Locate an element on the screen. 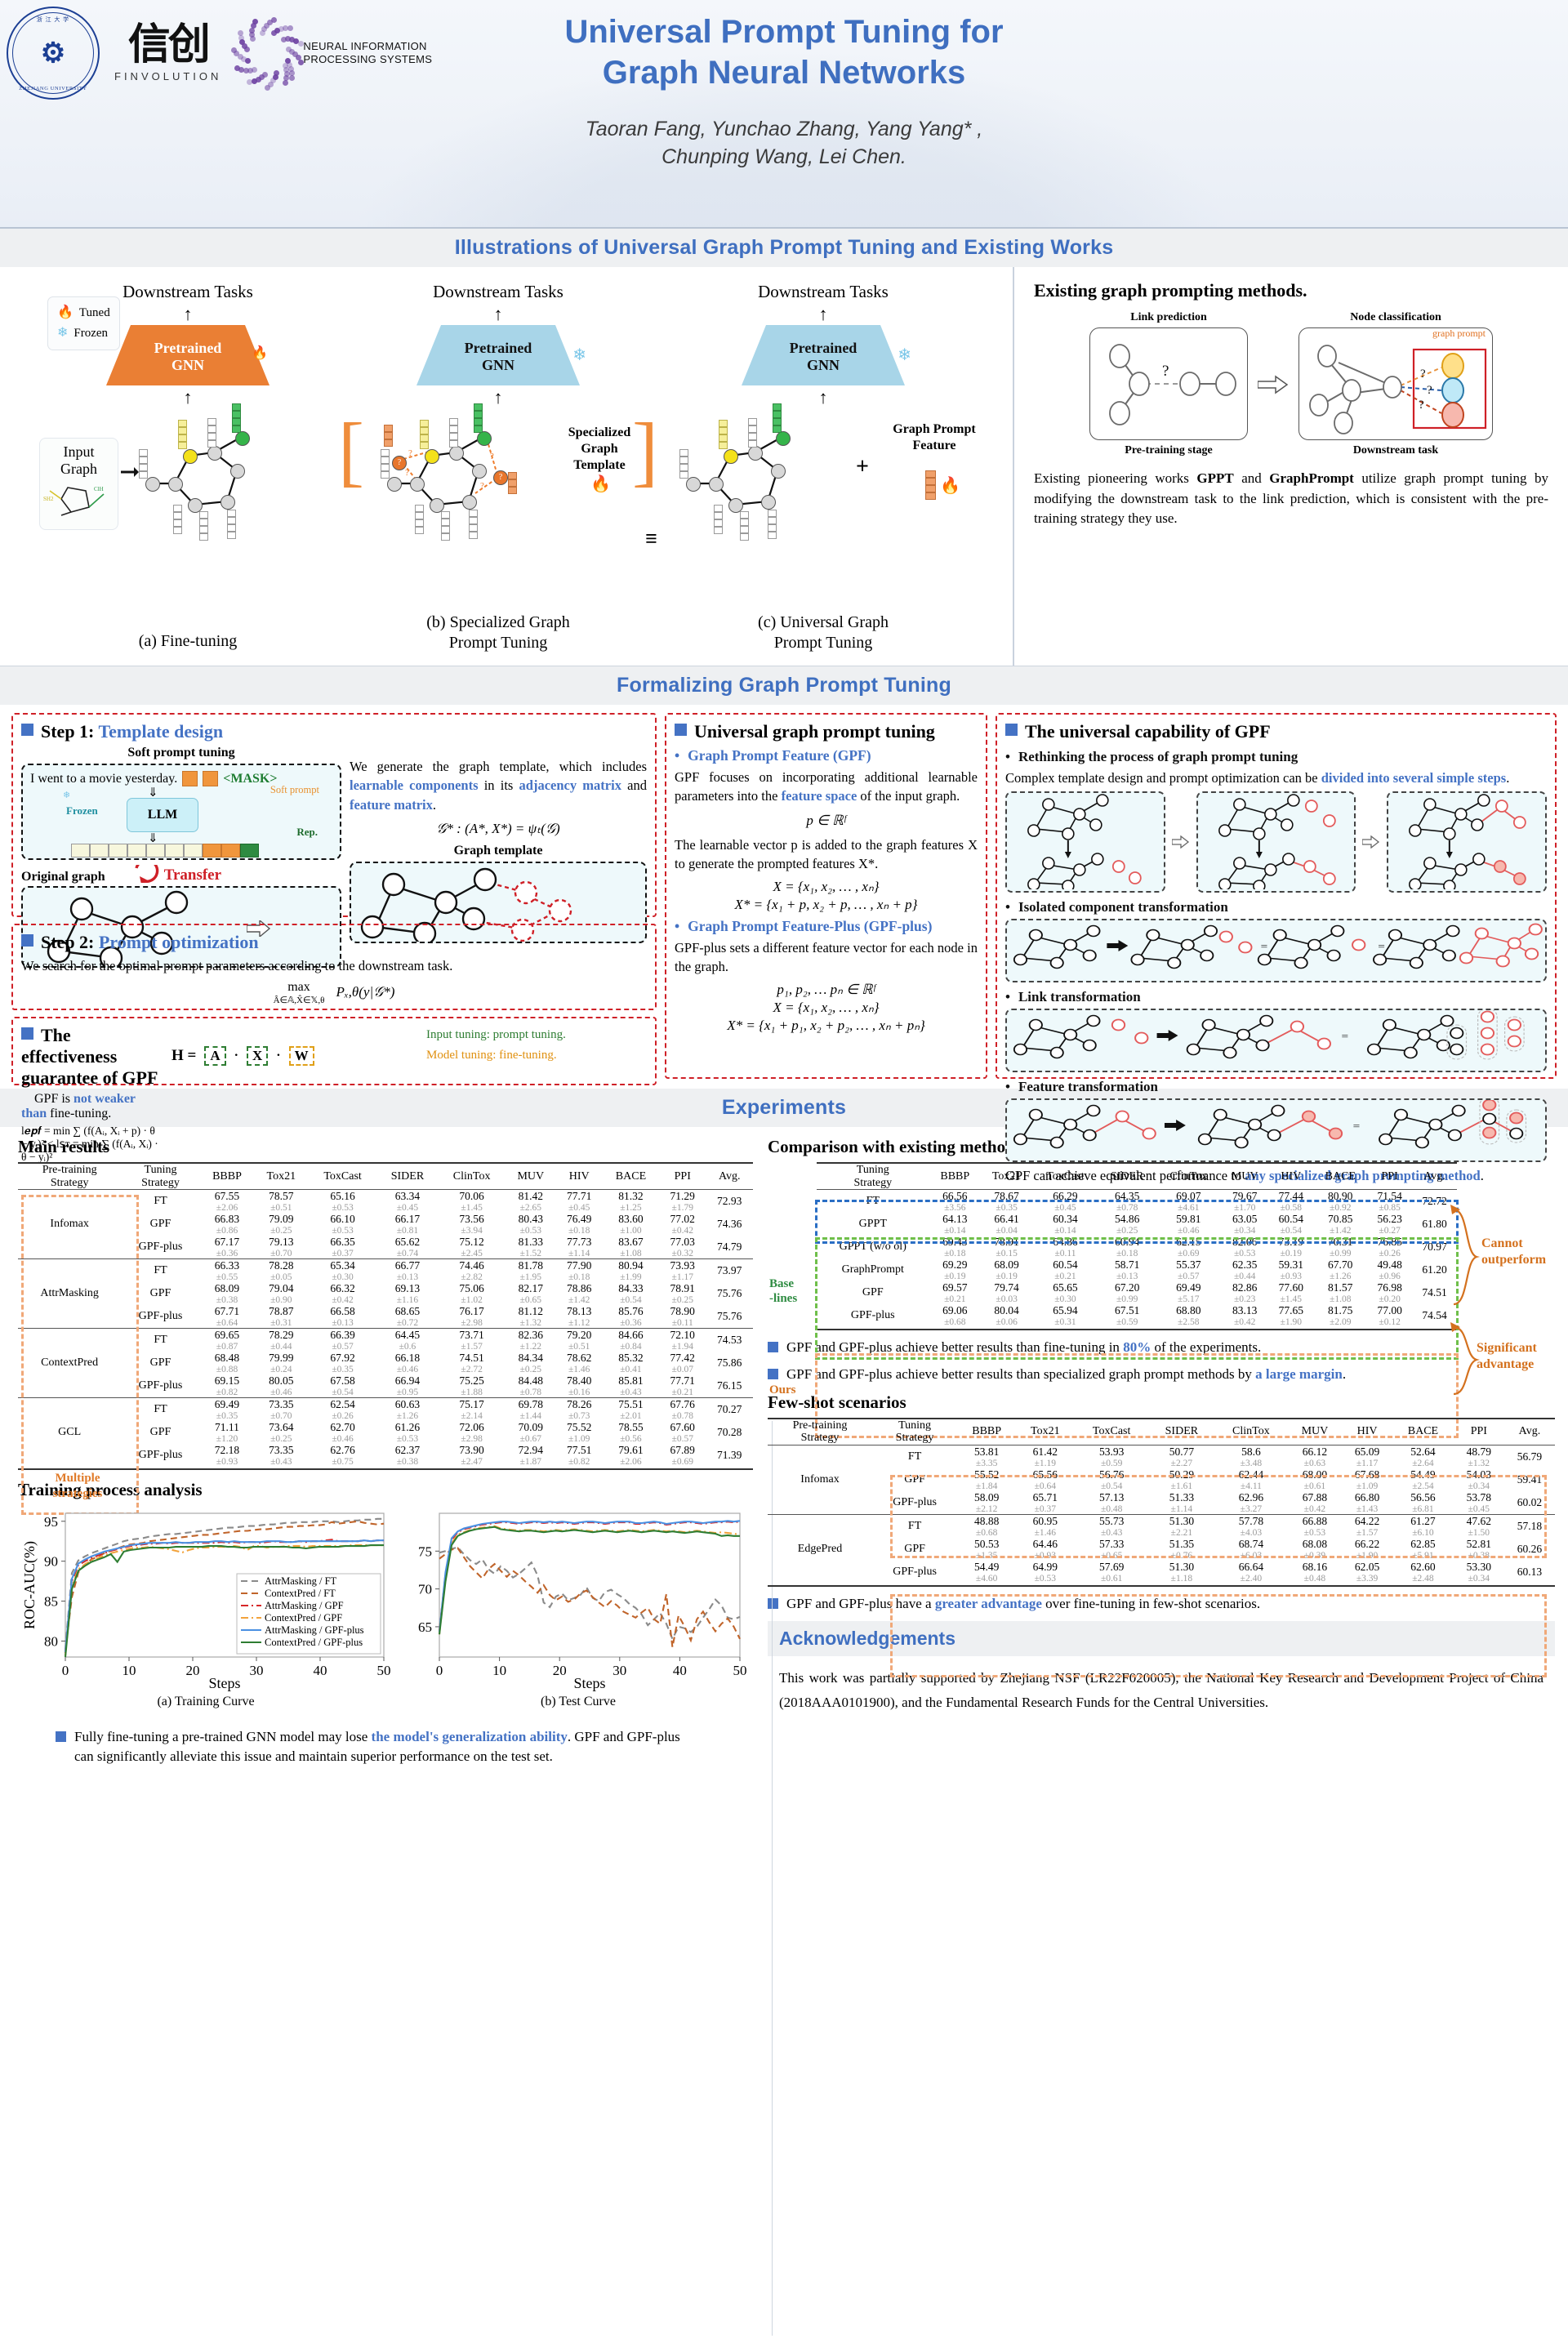 The height and width of the screenshot is (2352, 1568). table-cell-std: ±2.40 is located at coordinates (1251, 1578).